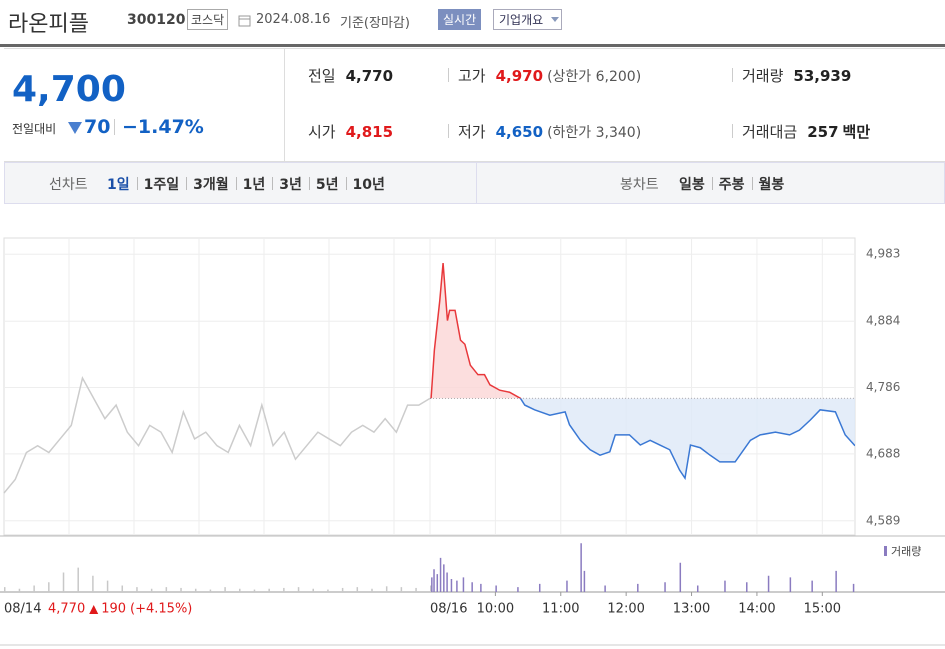 This screenshot has width=945, height=649. Describe the element at coordinates (161, 609) in the screenshot. I see `prev-rate: (+4.15%)` at that location.